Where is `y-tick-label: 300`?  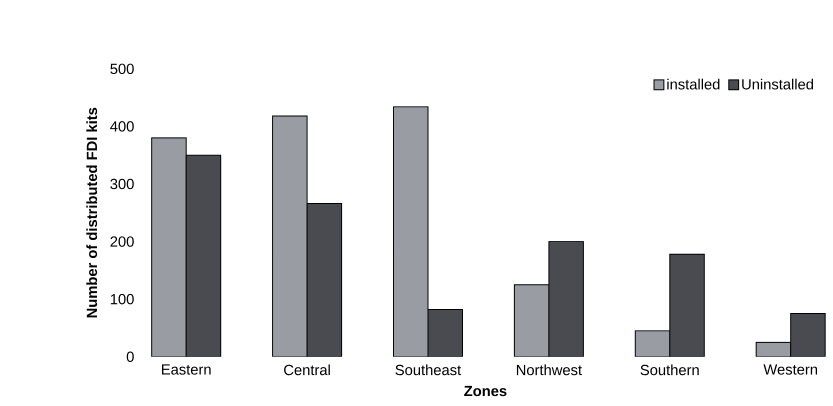
y-tick-label: 300 is located at coordinates (122, 184).